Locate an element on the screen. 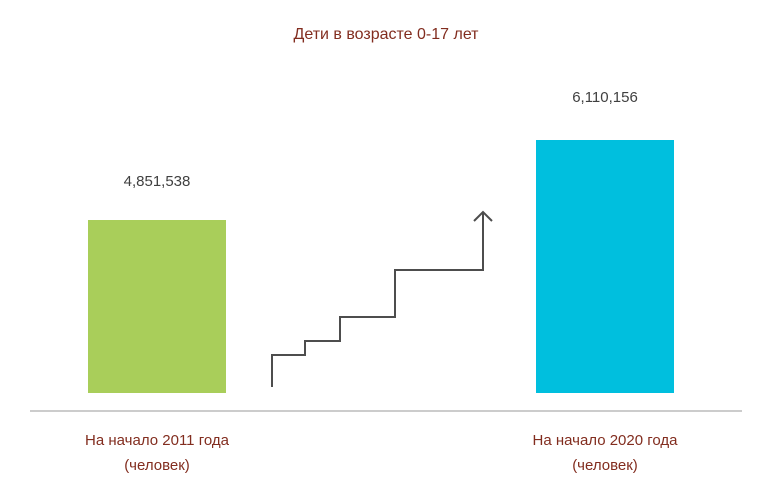 The width and height of the screenshot is (772, 487). value-label-2011: 4,851,538 is located at coordinates (157, 181).